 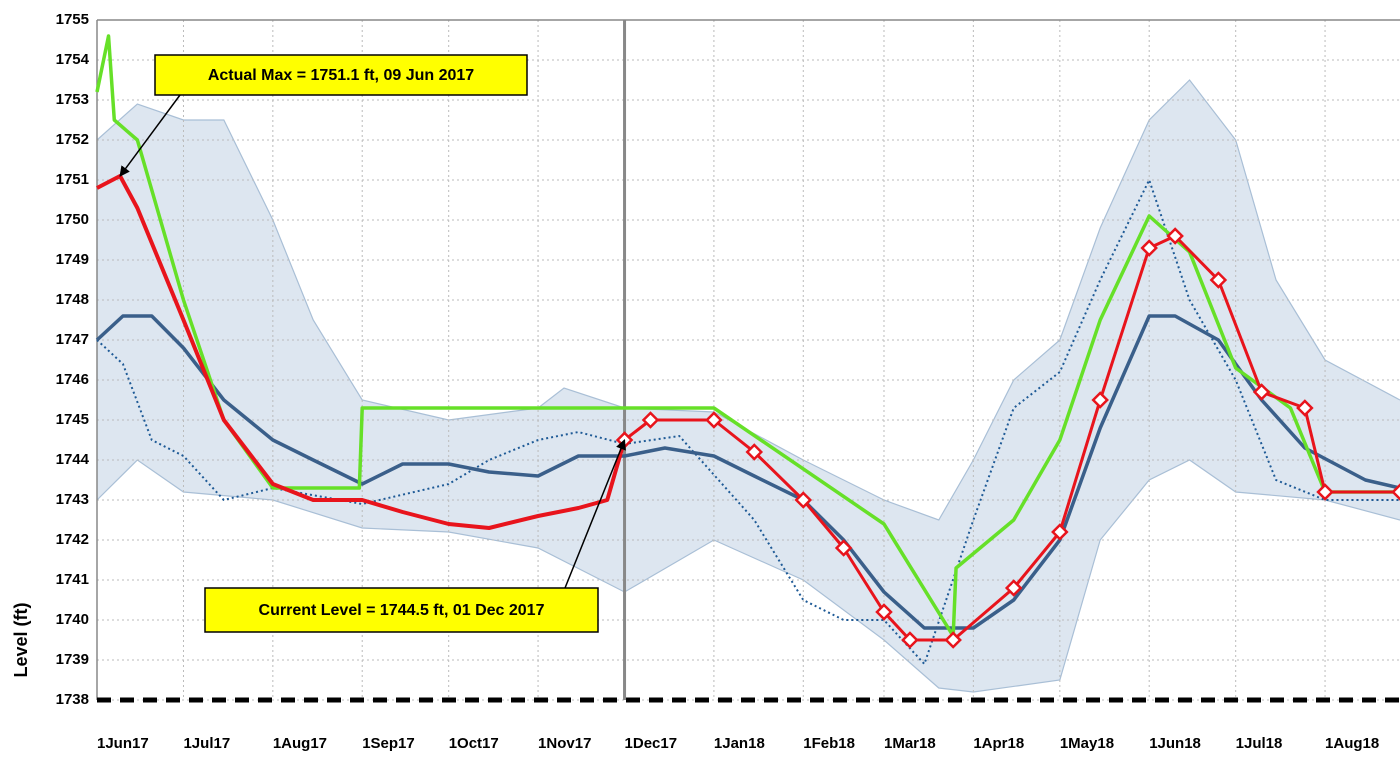 What do you see at coordinates (123, 743) in the screenshot?
I see `x-tick-label: 1Jun17` at bounding box center [123, 743].